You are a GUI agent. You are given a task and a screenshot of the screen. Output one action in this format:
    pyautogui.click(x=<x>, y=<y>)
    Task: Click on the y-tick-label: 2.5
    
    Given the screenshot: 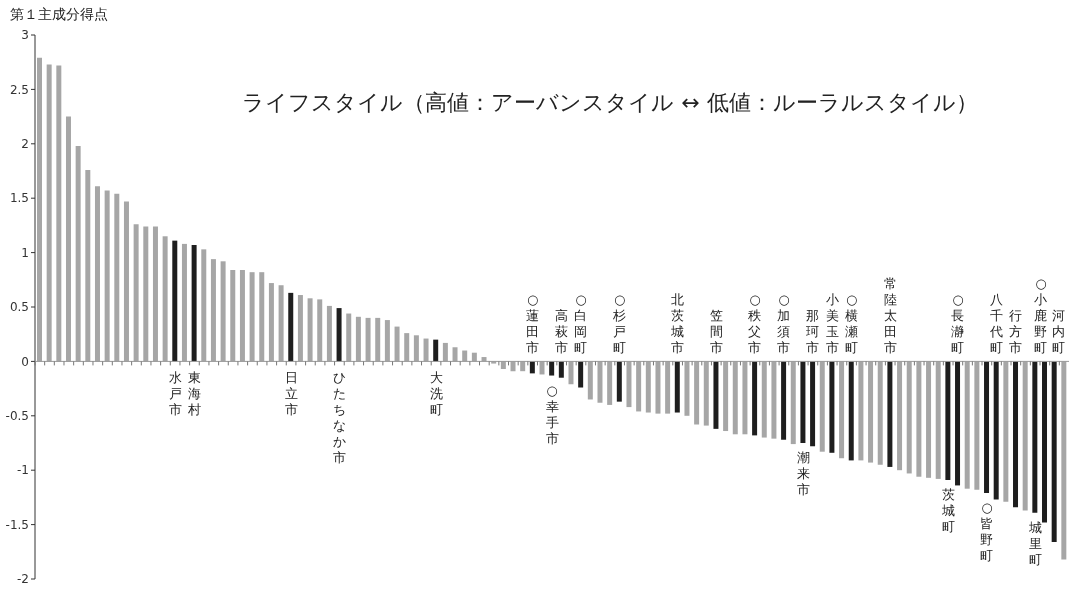 What is the action you would take?
    pyautogui.click(x=19, y=89)
    